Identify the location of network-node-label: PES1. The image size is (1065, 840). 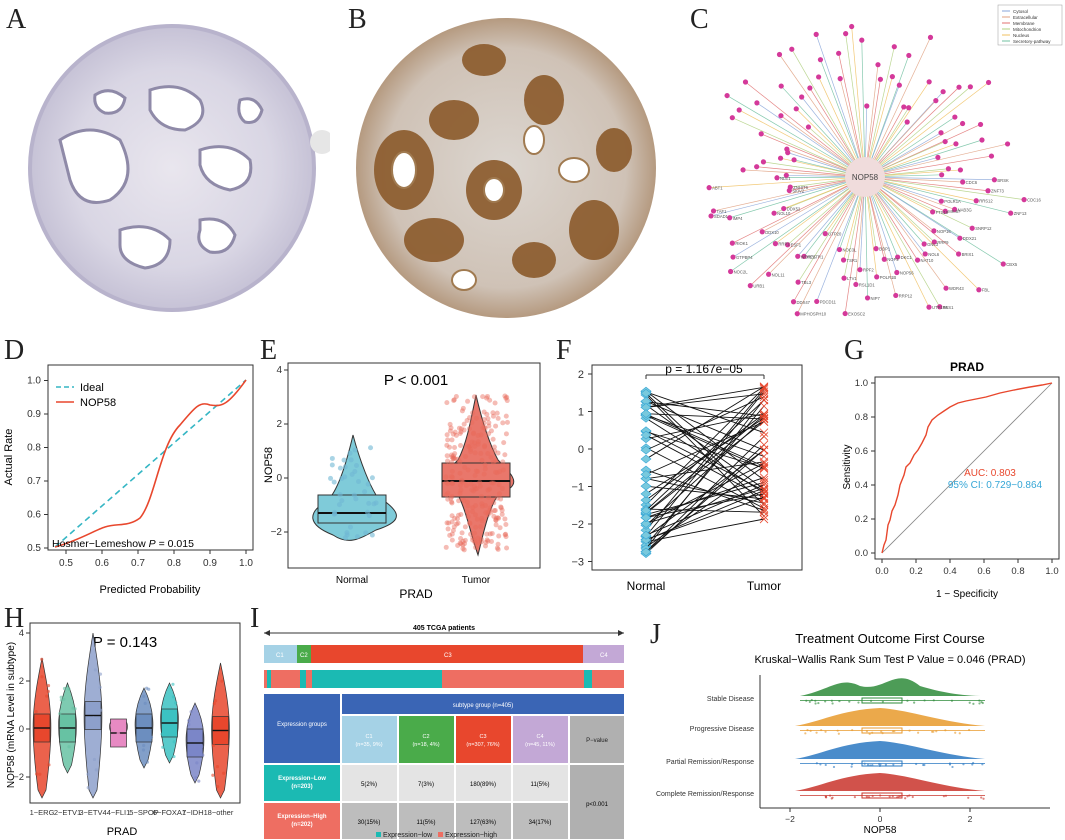
(948, 307).